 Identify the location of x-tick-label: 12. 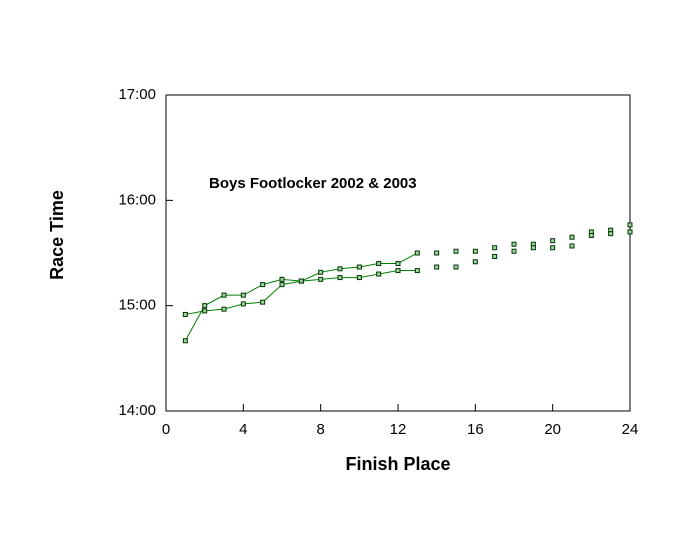
(398, 429).